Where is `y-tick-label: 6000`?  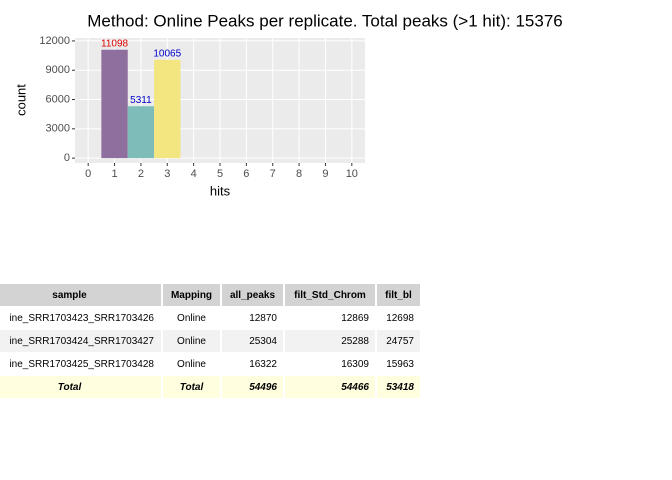 y-tick-label: 6000 is located at coordinates (58, 99).